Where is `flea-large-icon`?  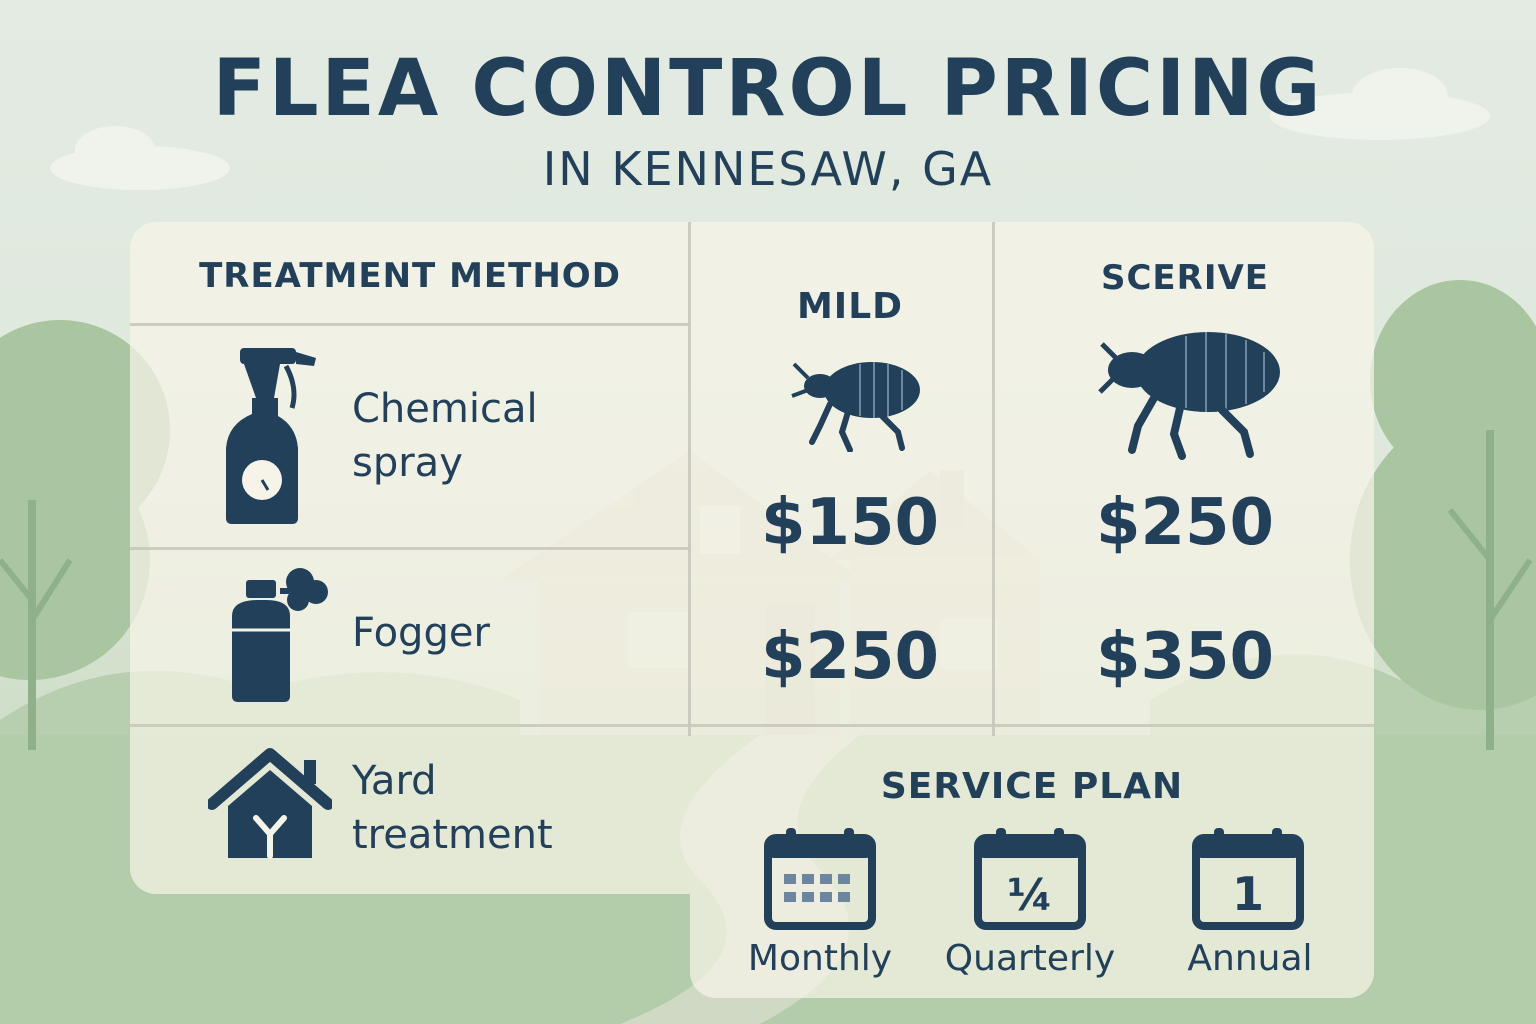
flea-large-icon is located at coordinates (1189, 396).